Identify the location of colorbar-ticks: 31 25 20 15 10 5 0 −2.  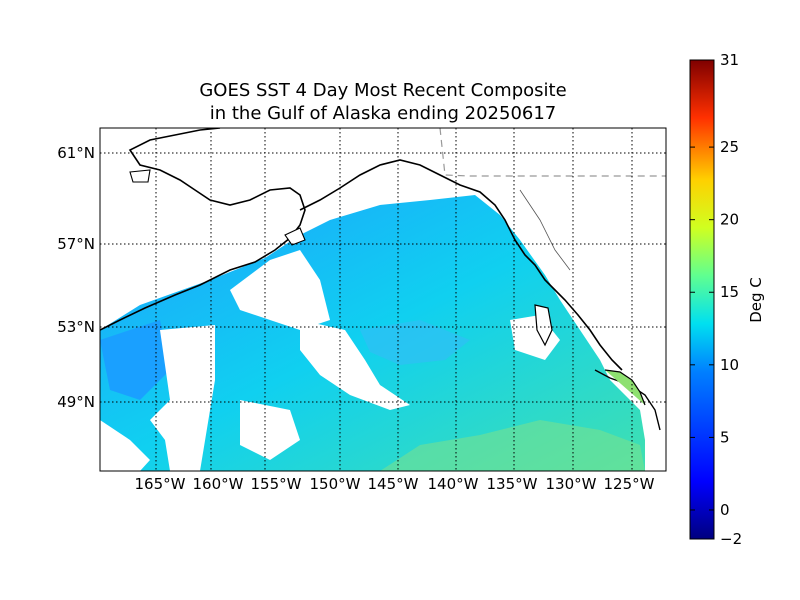
(716, 299).